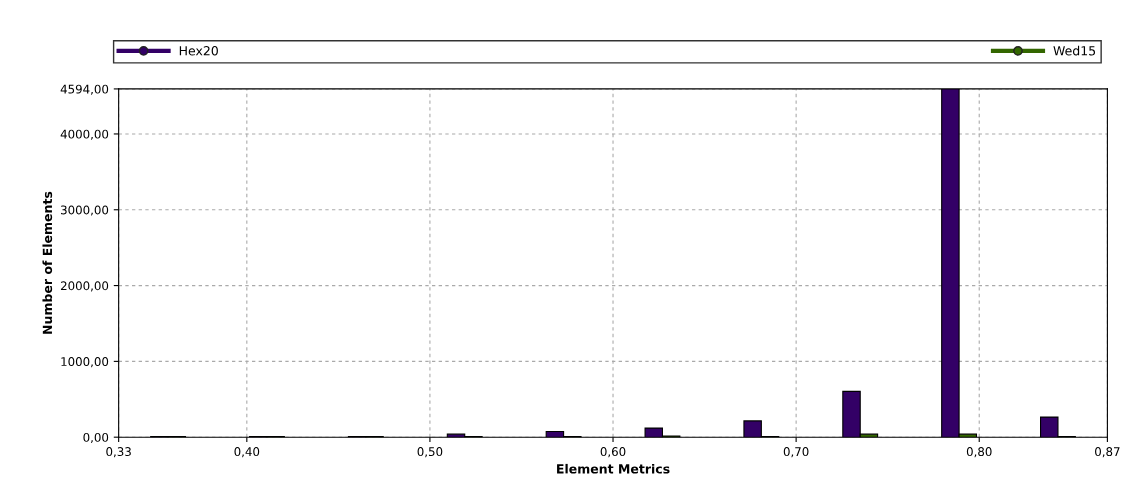  I want to click on y-tick-label: 2000,00, so click(84, 286).